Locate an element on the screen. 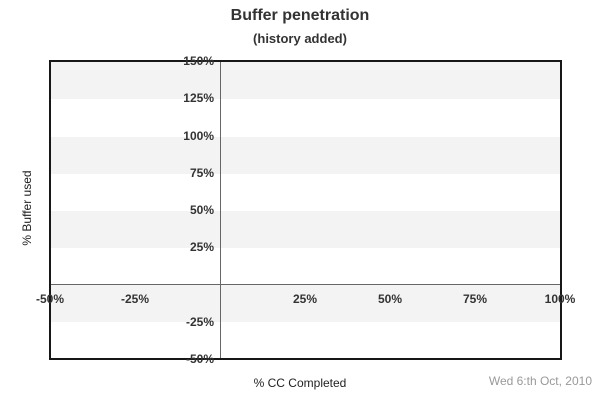  x-tick-neg25: -25% is located at coordinates (134, 299).